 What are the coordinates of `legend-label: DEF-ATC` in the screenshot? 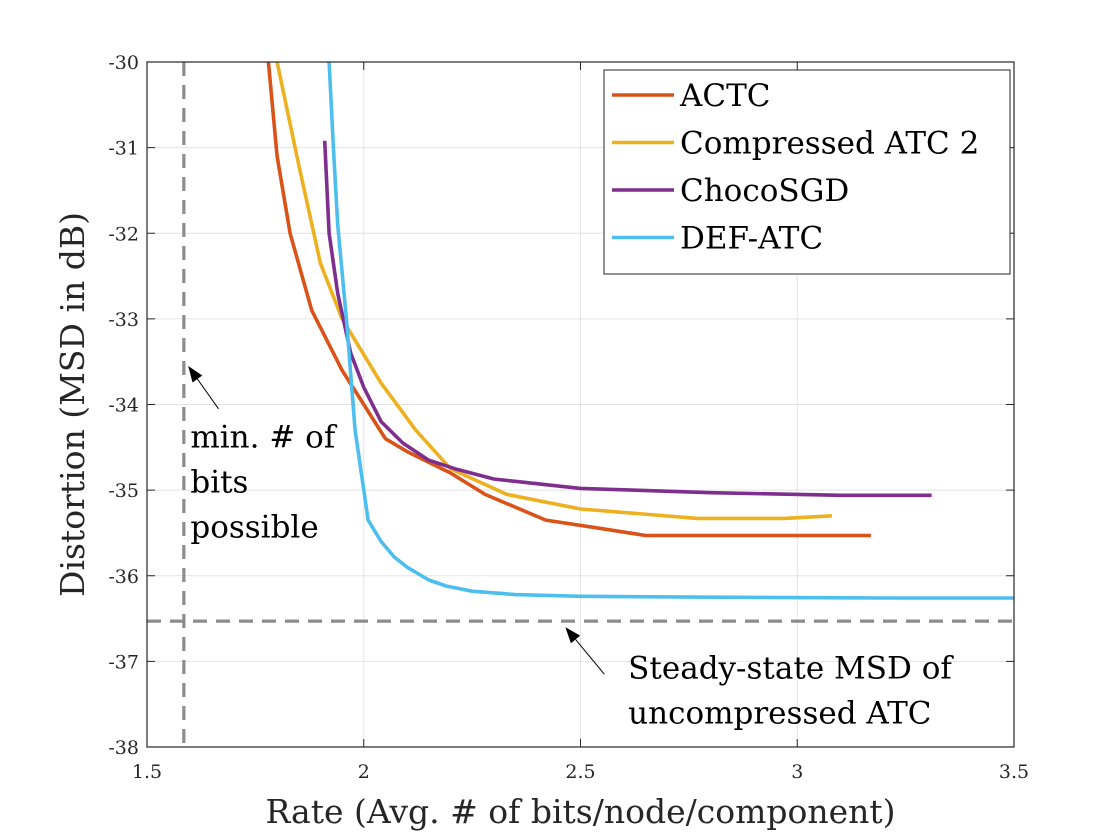 It's located at (751, 239).